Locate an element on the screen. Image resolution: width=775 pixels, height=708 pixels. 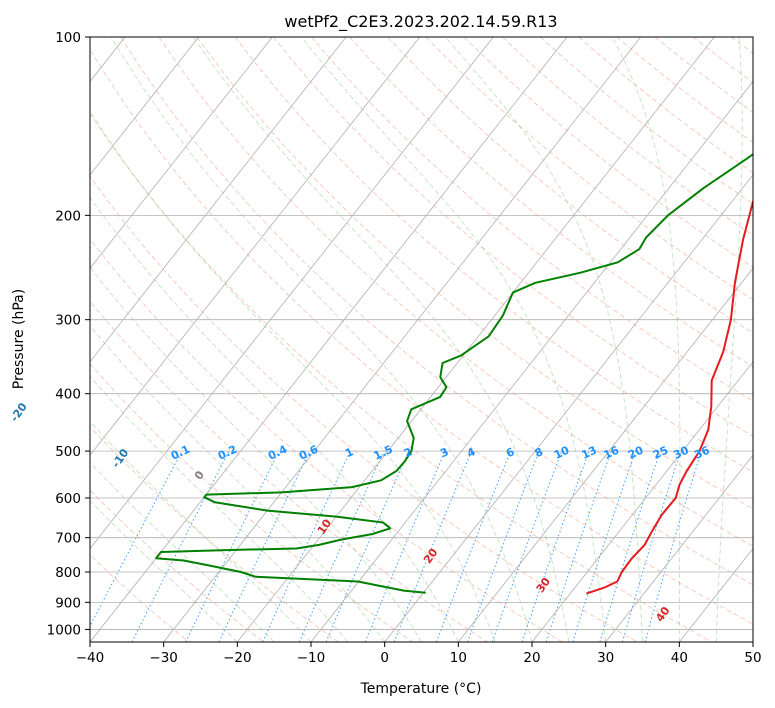
mixing-ratio-label: 6 is located at coordinates (510, 452).